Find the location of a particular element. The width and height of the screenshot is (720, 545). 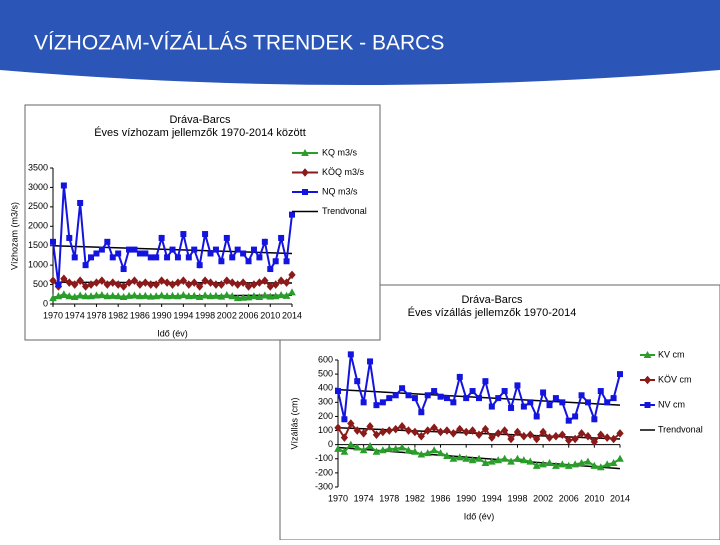

x-tick-label: 2002 is located at coordinates (227, 315).